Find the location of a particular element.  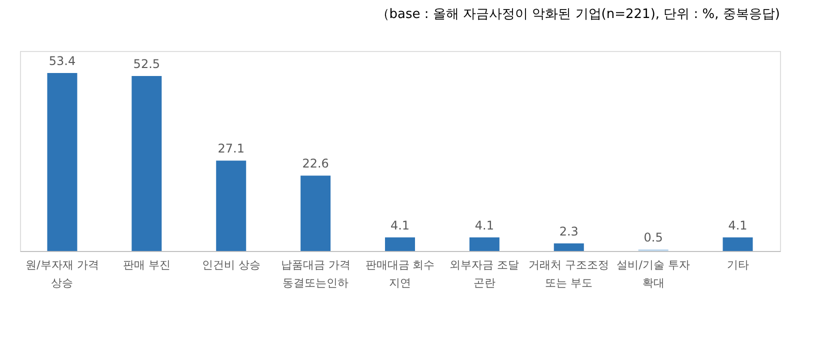

x-tick-label: 거래처 구조조정 또는 부도 is located at coordinates (569, 274).